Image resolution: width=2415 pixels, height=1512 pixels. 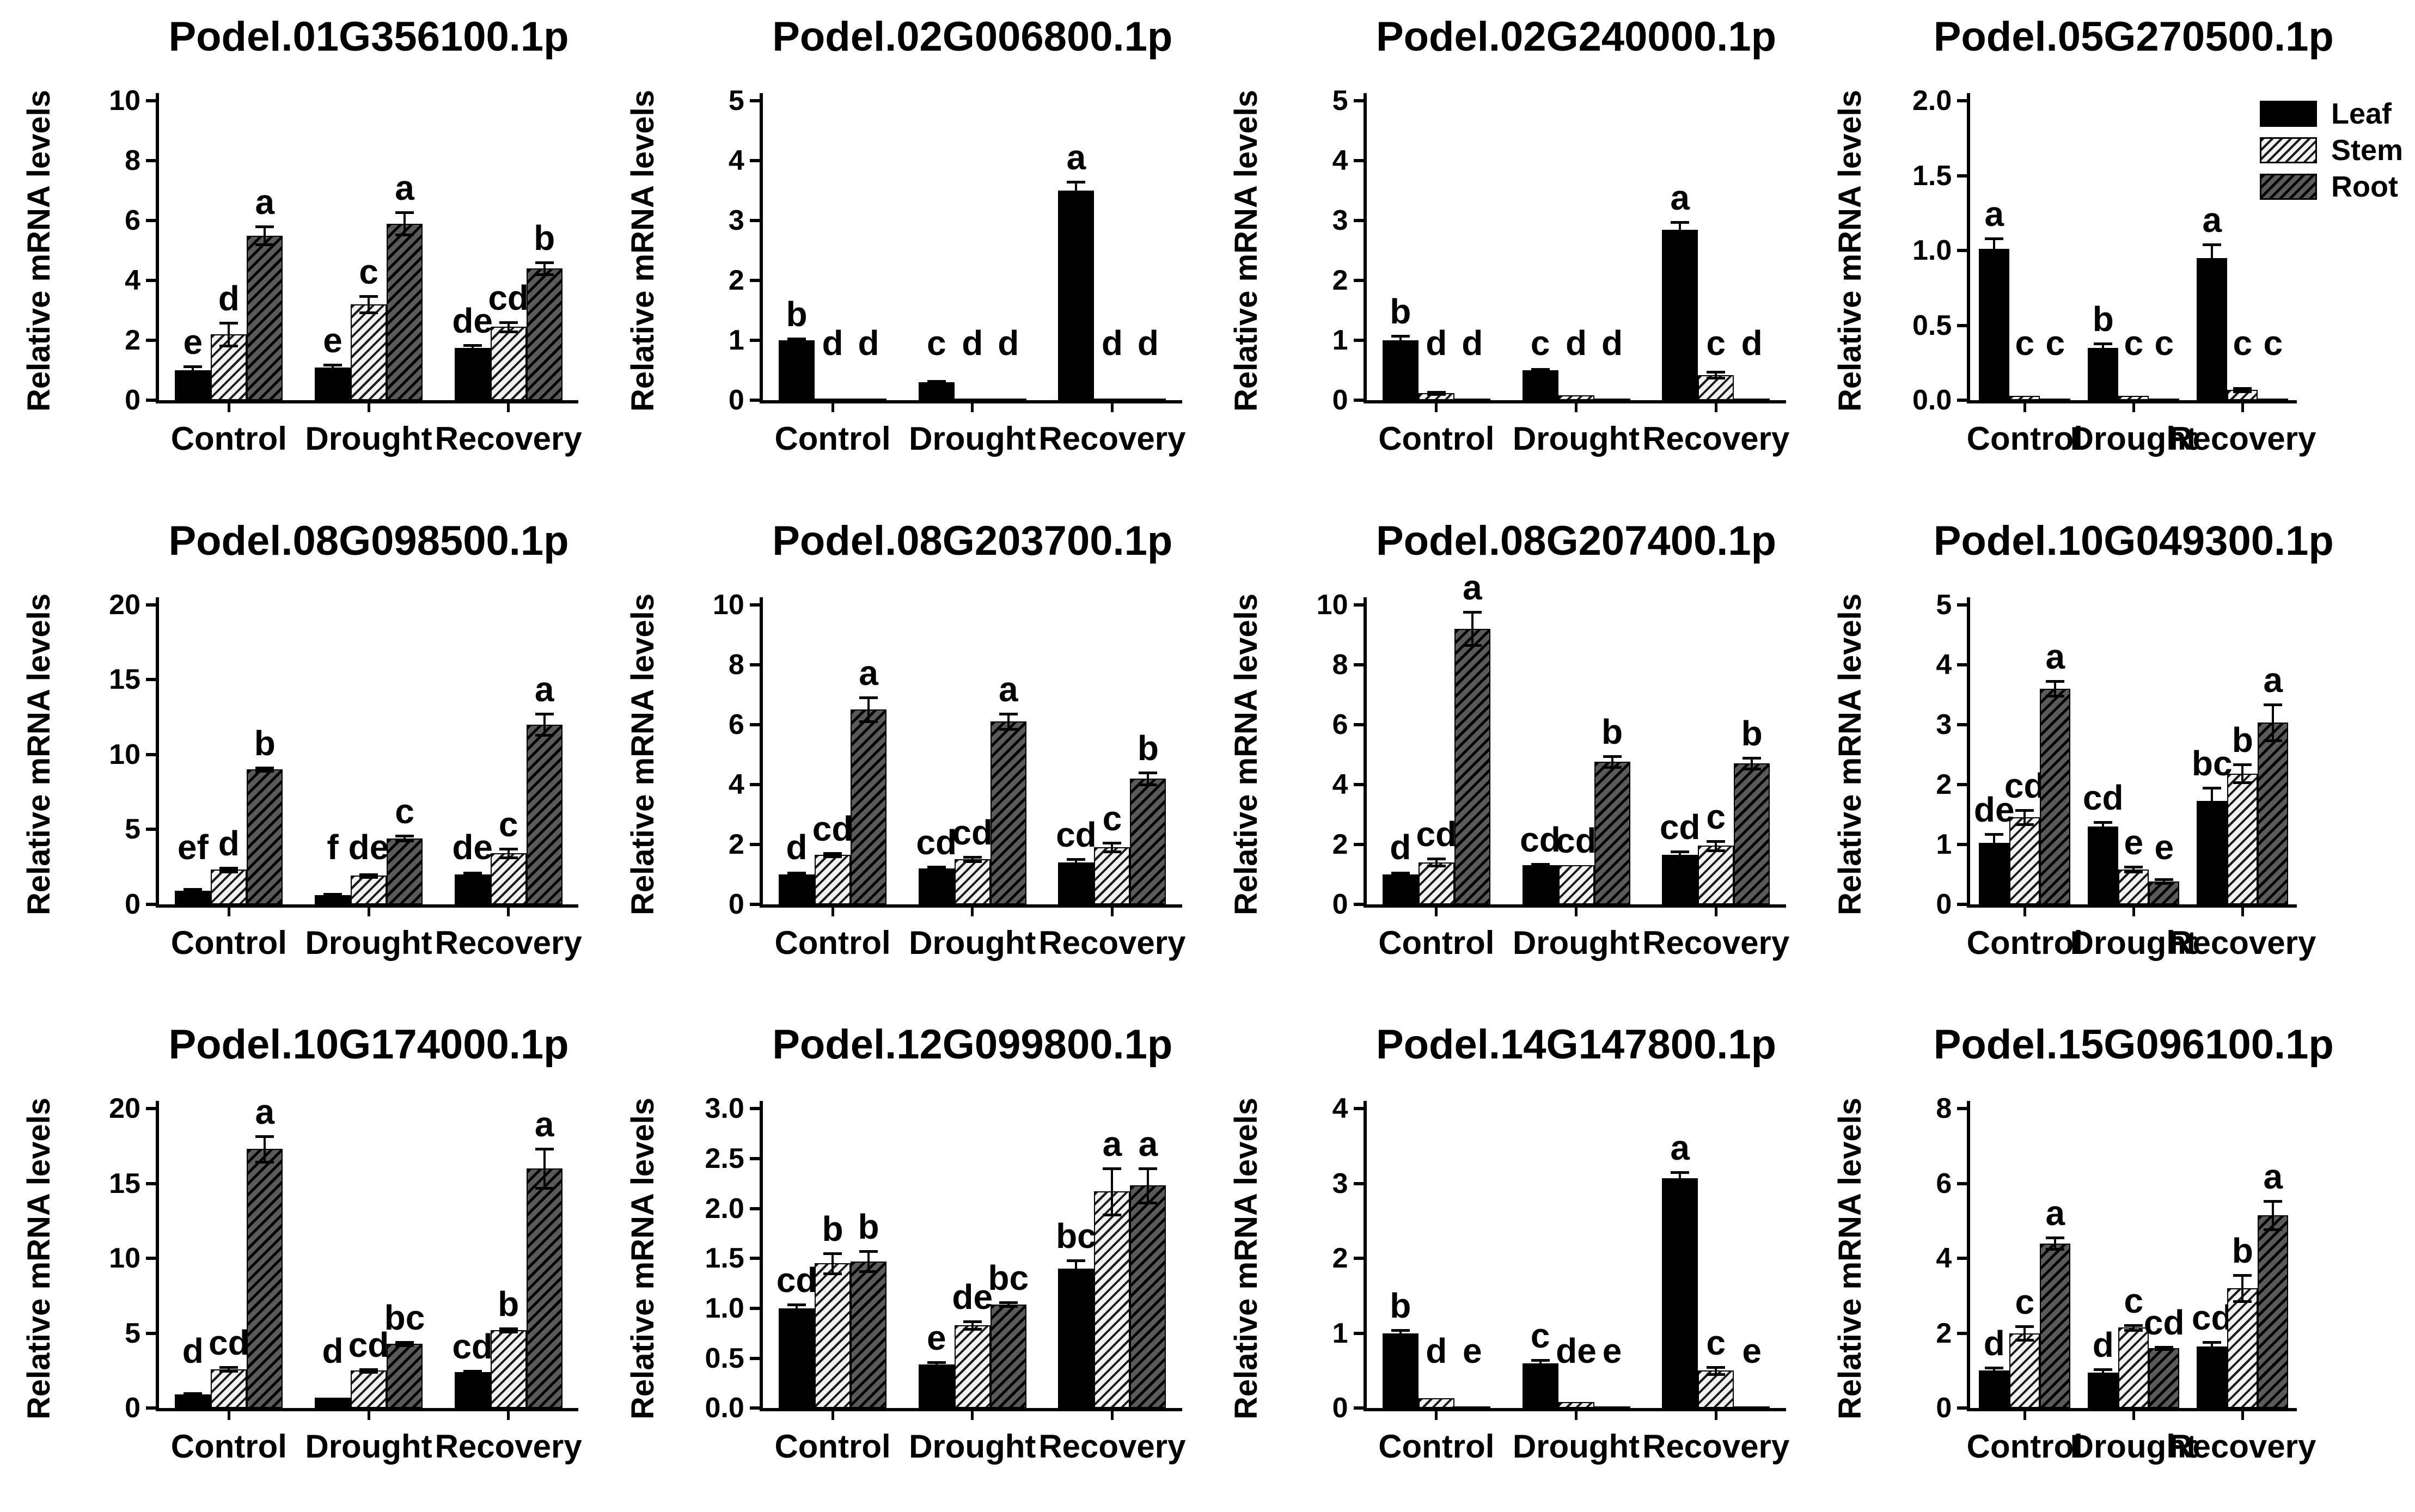 I want to click on sig-letter: cd, so click(x=2103, y=797).